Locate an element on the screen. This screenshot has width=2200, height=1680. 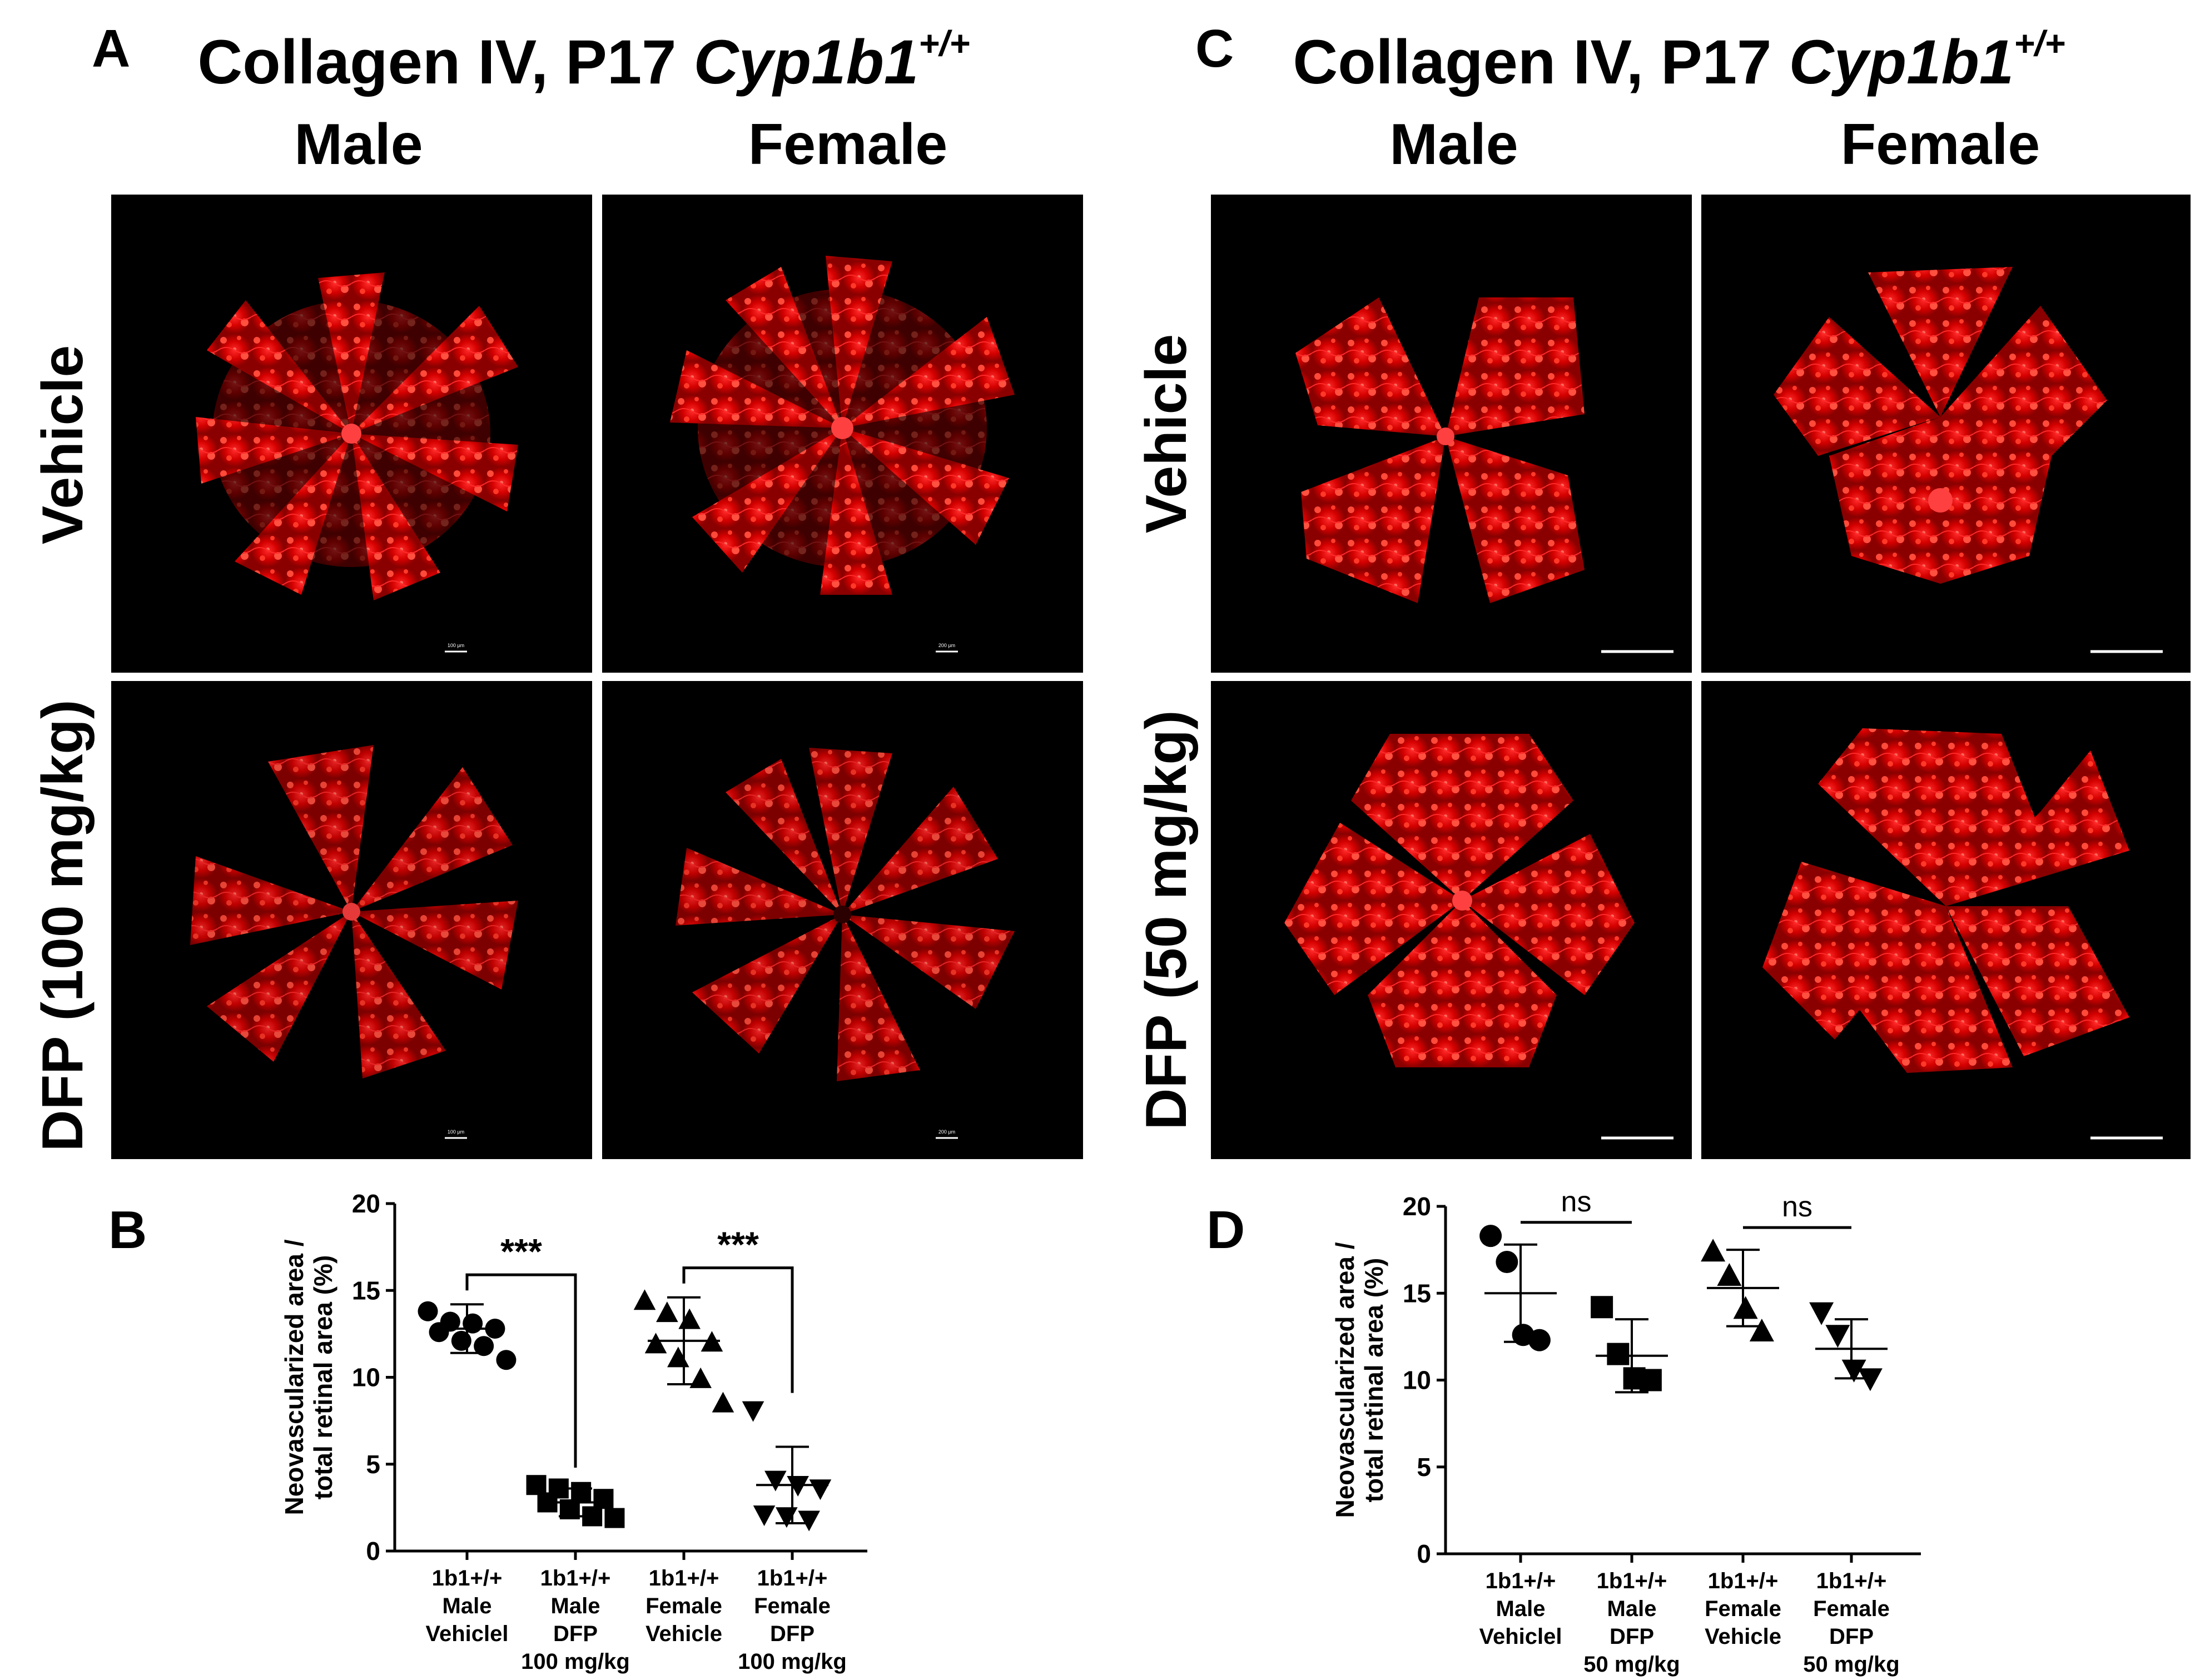
comparison-bar is located at coordinates (738, 1329).